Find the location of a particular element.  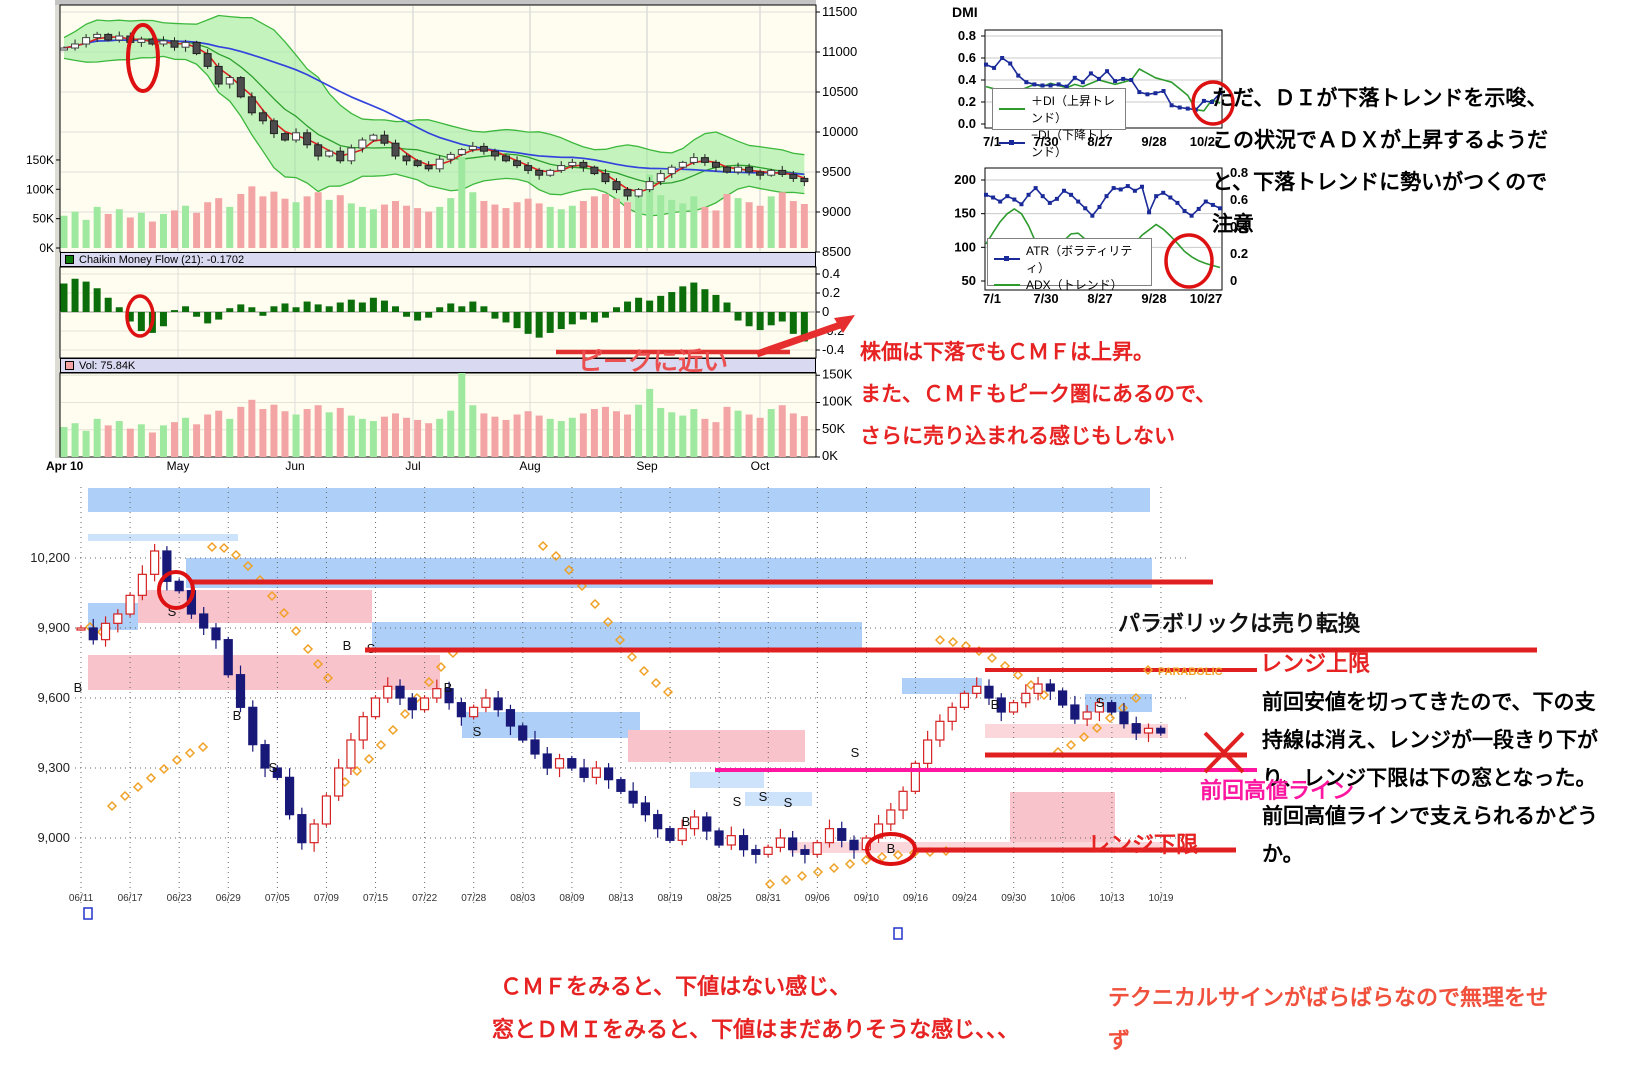

range-paragraph-line1: 前回安値を切ってきたので、下の支 is located at coordinates (1429, 702).